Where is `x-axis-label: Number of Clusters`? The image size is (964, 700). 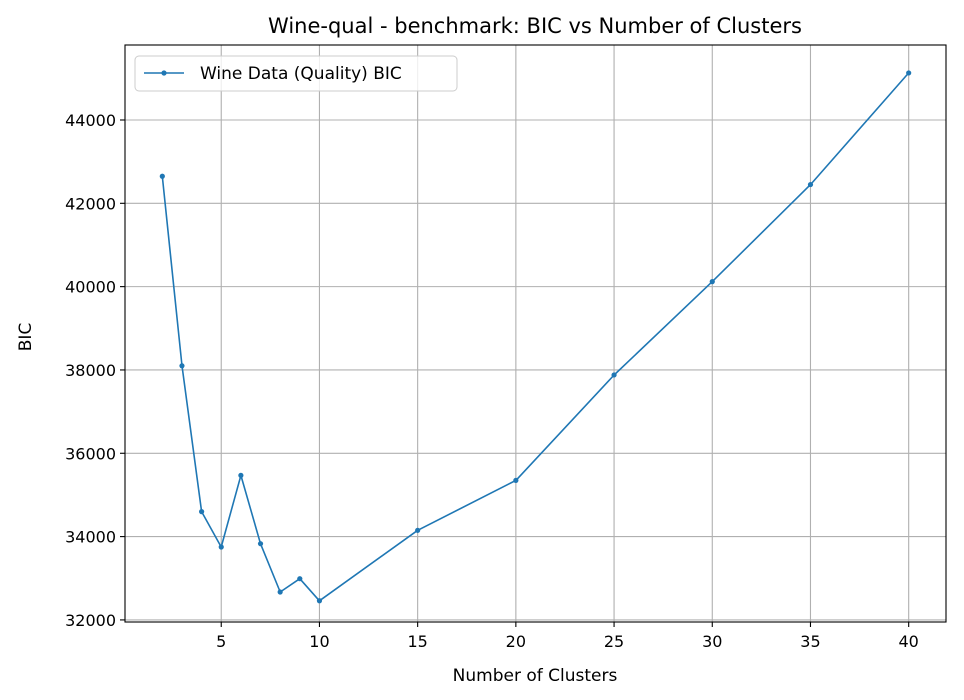 x-axis-label: Number of Clusters is located at coordinates (535, 676).